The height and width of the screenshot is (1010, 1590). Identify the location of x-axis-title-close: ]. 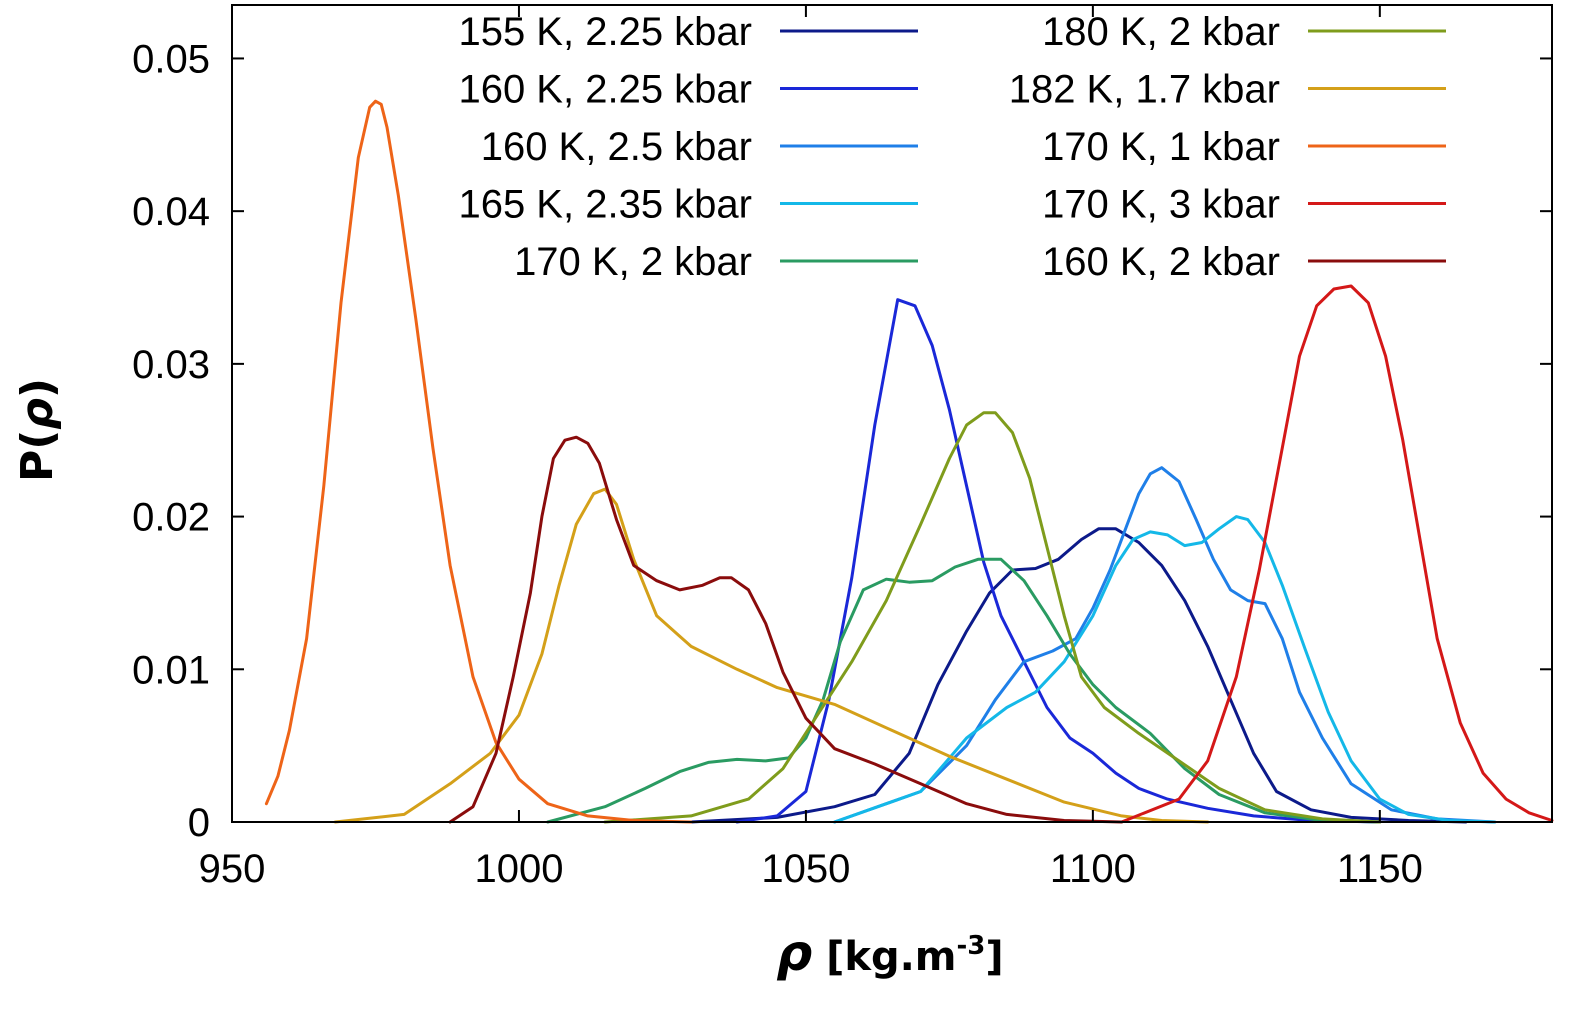
(994, 957).